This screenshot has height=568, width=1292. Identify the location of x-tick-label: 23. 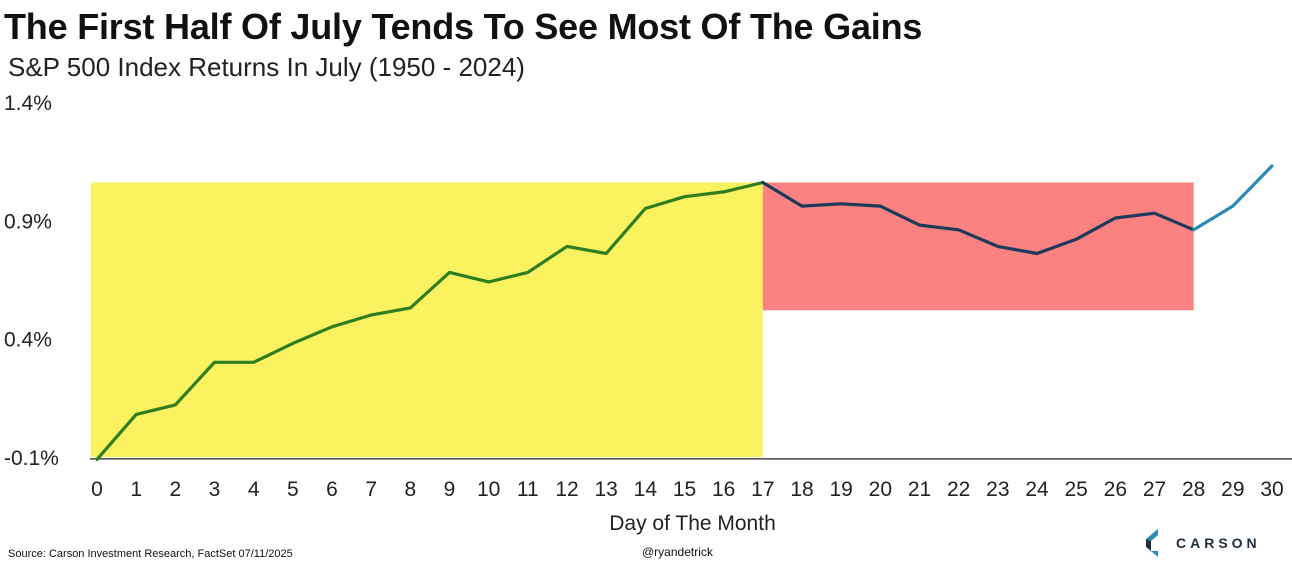
(997, 489).